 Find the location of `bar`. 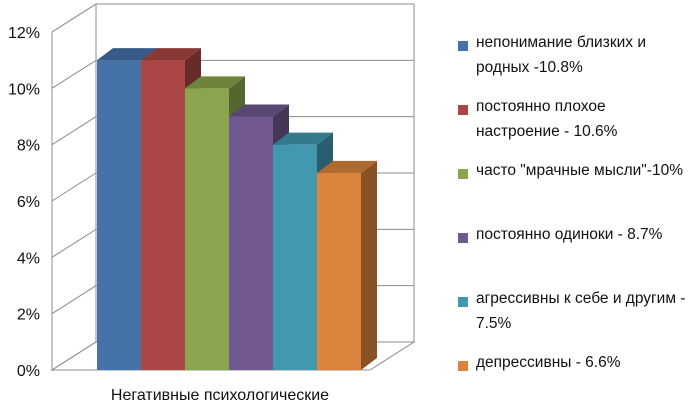

bar is located at coordinates (347, 265).